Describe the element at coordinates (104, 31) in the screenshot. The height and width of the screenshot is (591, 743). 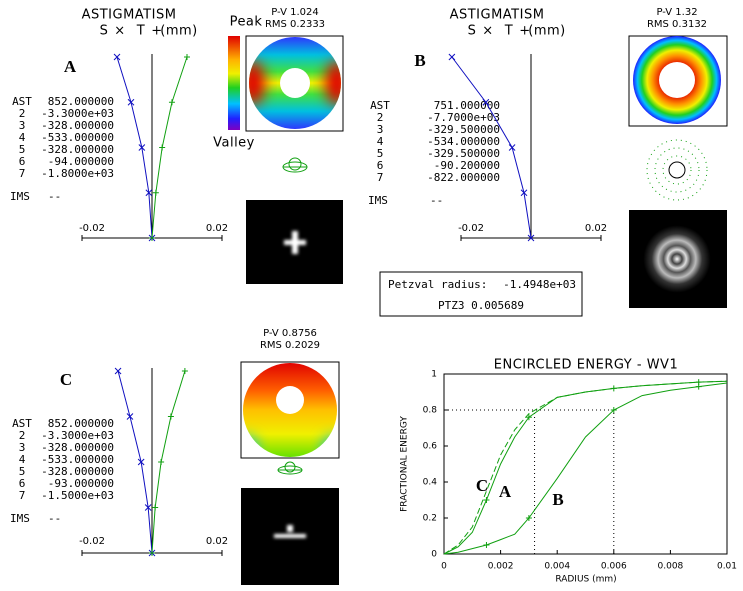
I see `legend-entry: S` at that location.